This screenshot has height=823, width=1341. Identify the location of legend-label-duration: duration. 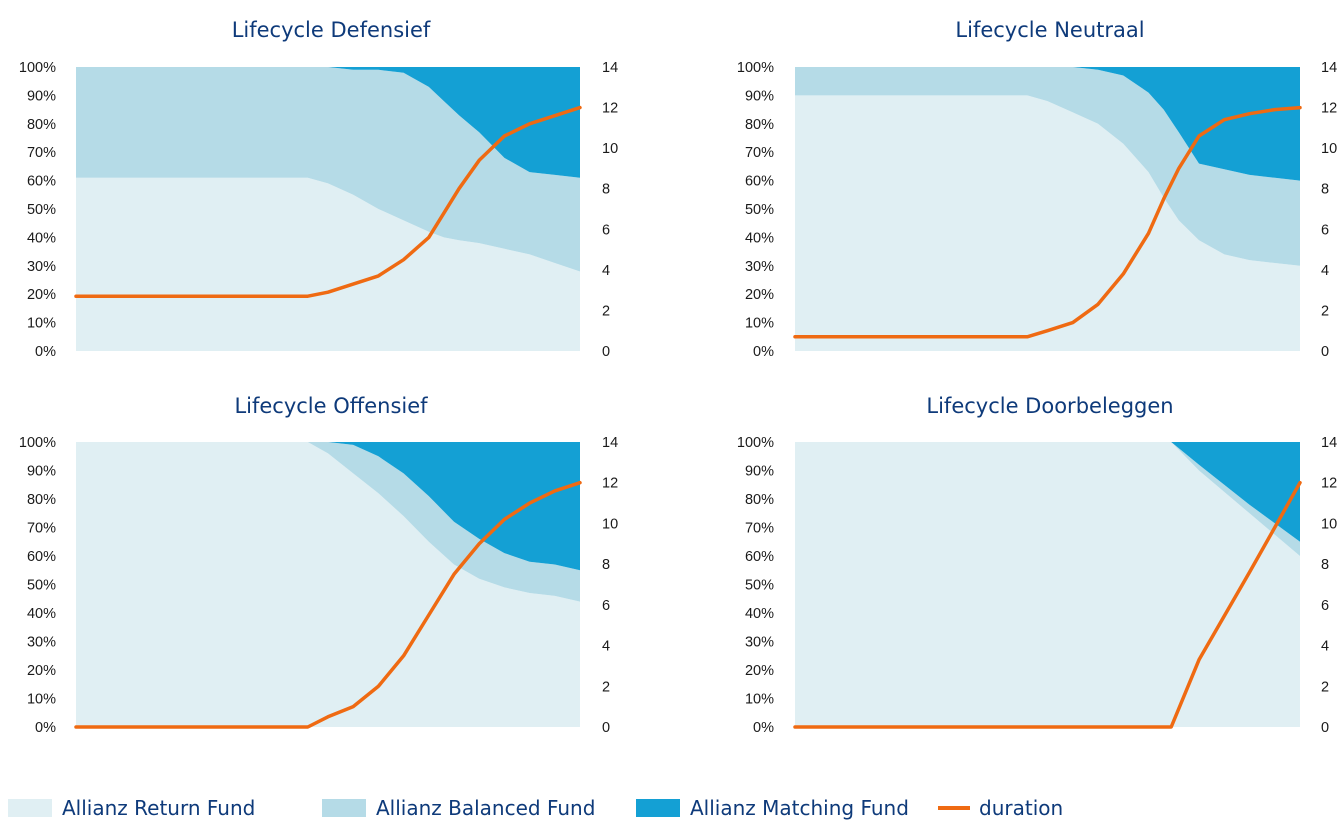
(1021, 808).